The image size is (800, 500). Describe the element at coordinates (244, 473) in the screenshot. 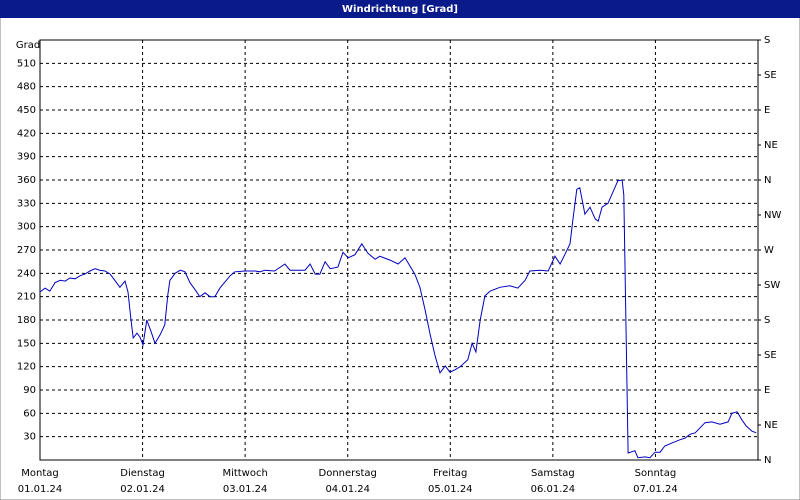

I see `x-tick-label: Mittwoch` at that location.